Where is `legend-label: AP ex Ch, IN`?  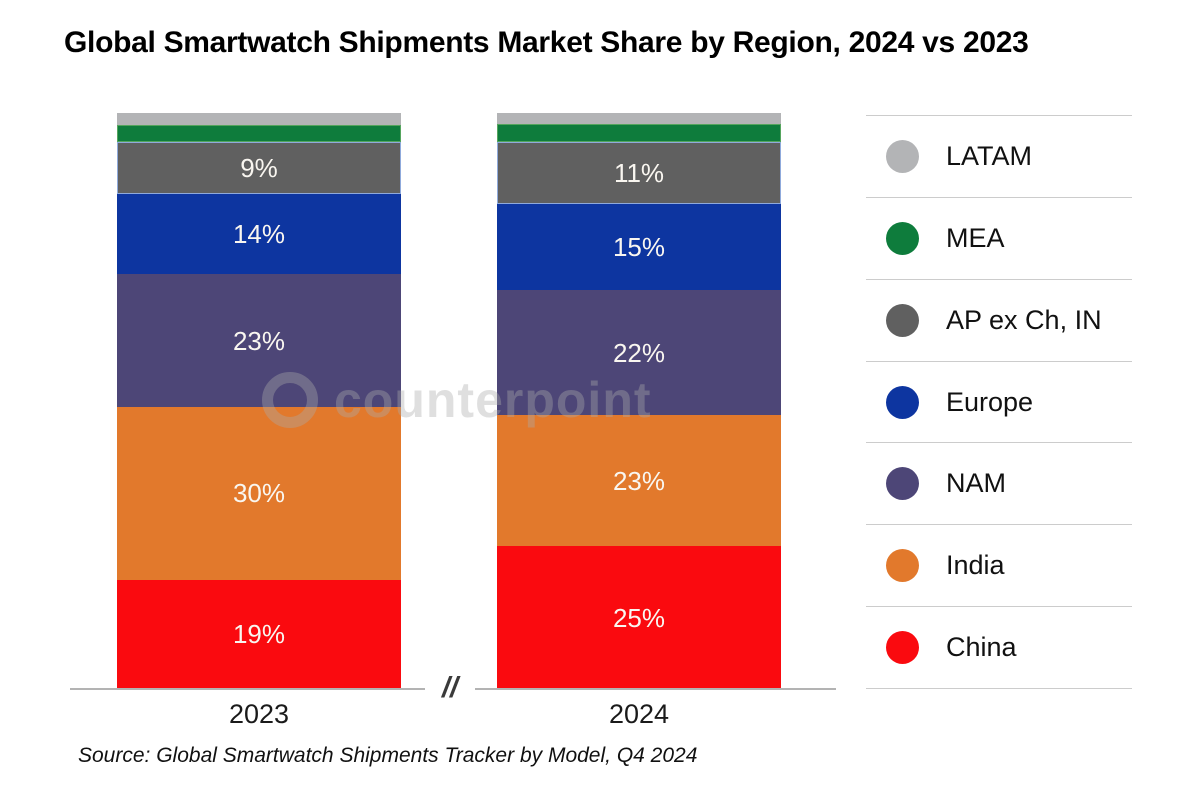
legend-label: AP ex Ch, IN is located at coordinates (1024, 319).